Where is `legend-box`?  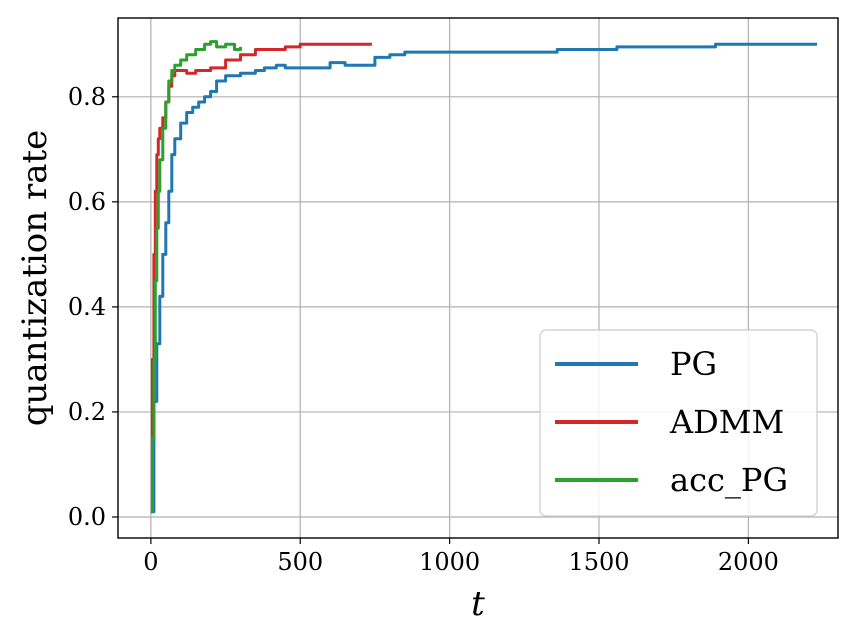
legend-box is located at coordinates (678, 423).